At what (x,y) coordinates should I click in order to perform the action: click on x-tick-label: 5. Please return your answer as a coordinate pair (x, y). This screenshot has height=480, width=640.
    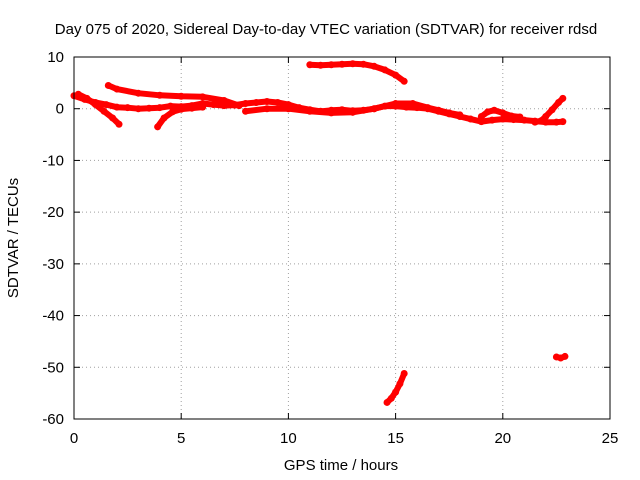
    Looking at the image, I should click on (181, 438).